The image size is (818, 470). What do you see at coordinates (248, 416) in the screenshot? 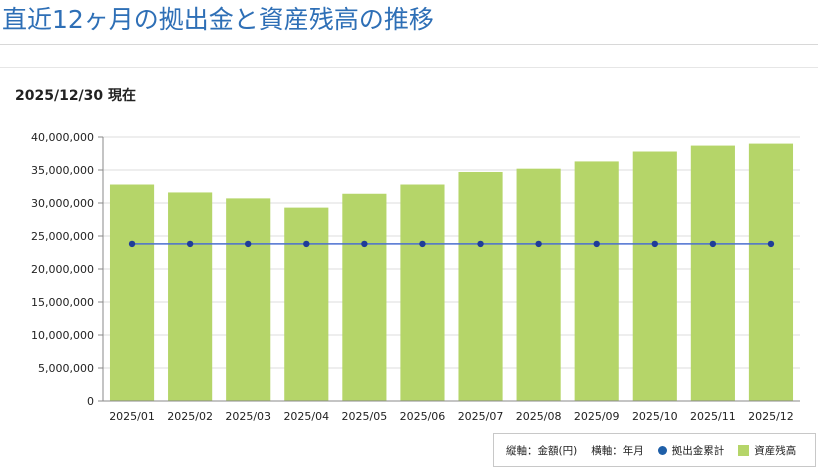
I see `x-tick-label: 2025/03` at bounding box center [248, 416].